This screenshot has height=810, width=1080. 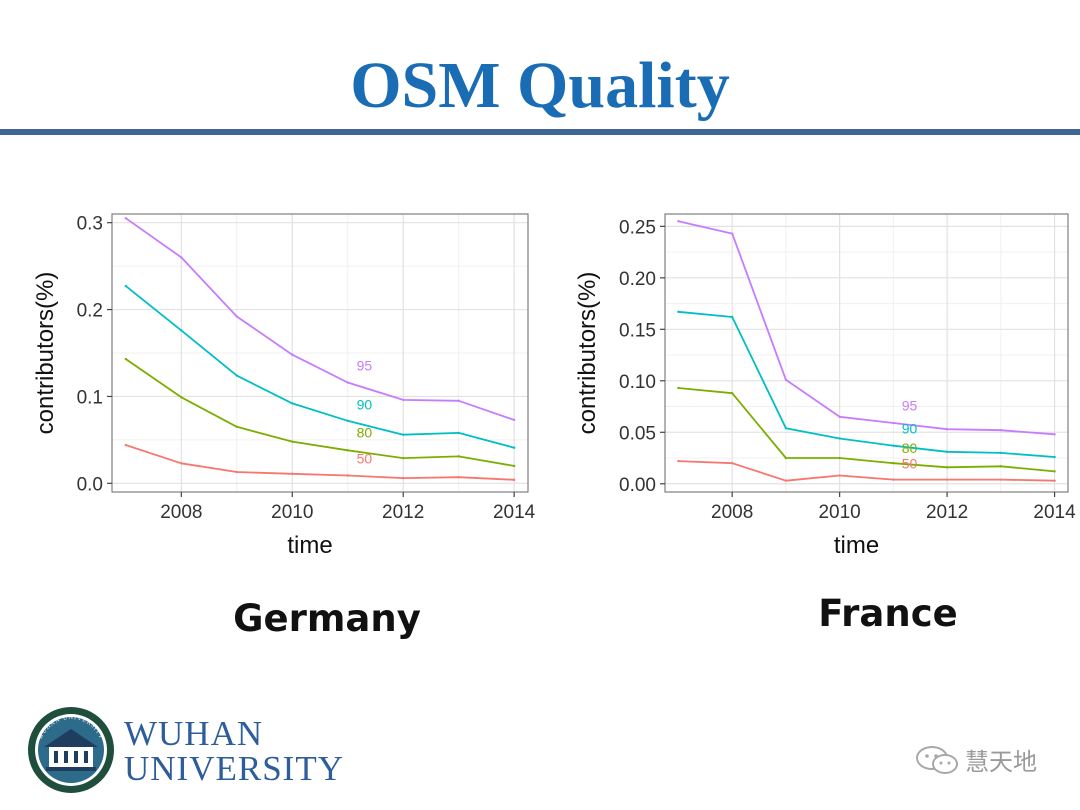 I want to click on watermark: 慧天地, so click(x=976, y=759).